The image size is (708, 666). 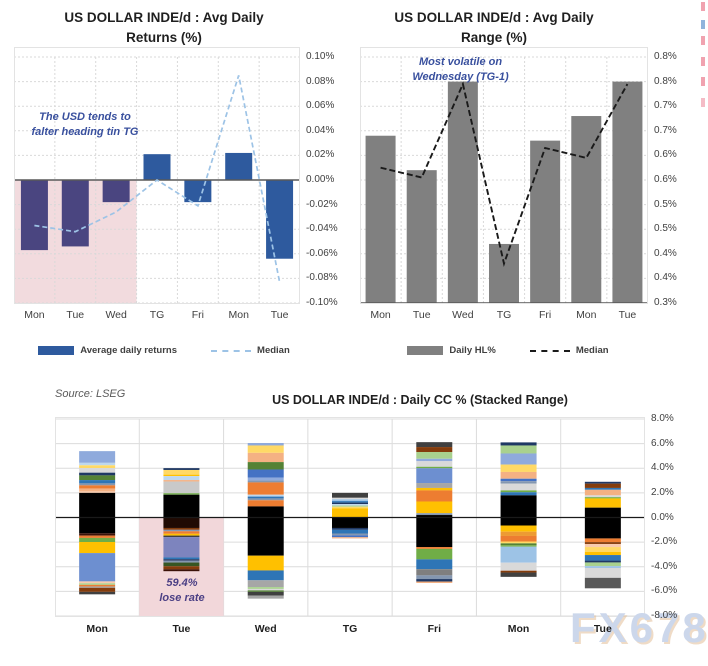 I want to click on range-ytick-6: 0.5%, so click(x=665, y=204).